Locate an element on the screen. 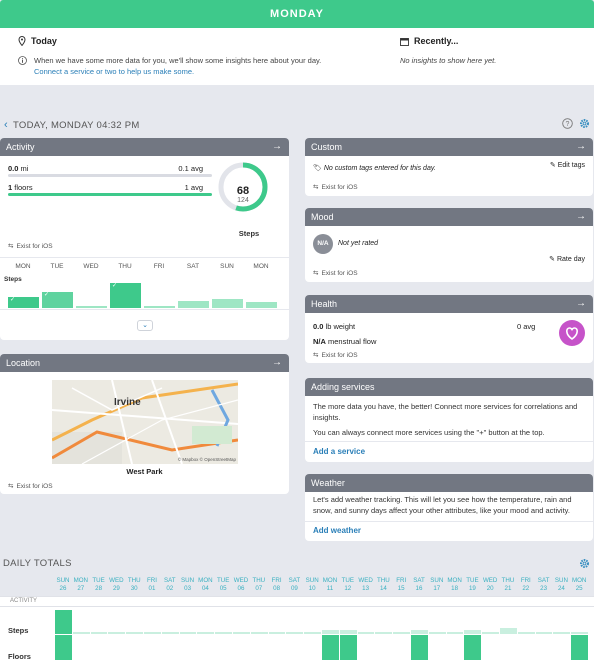 The width and height of the screenshot is (594, 669). help-icon: ? is located at coordinates (567, 123).